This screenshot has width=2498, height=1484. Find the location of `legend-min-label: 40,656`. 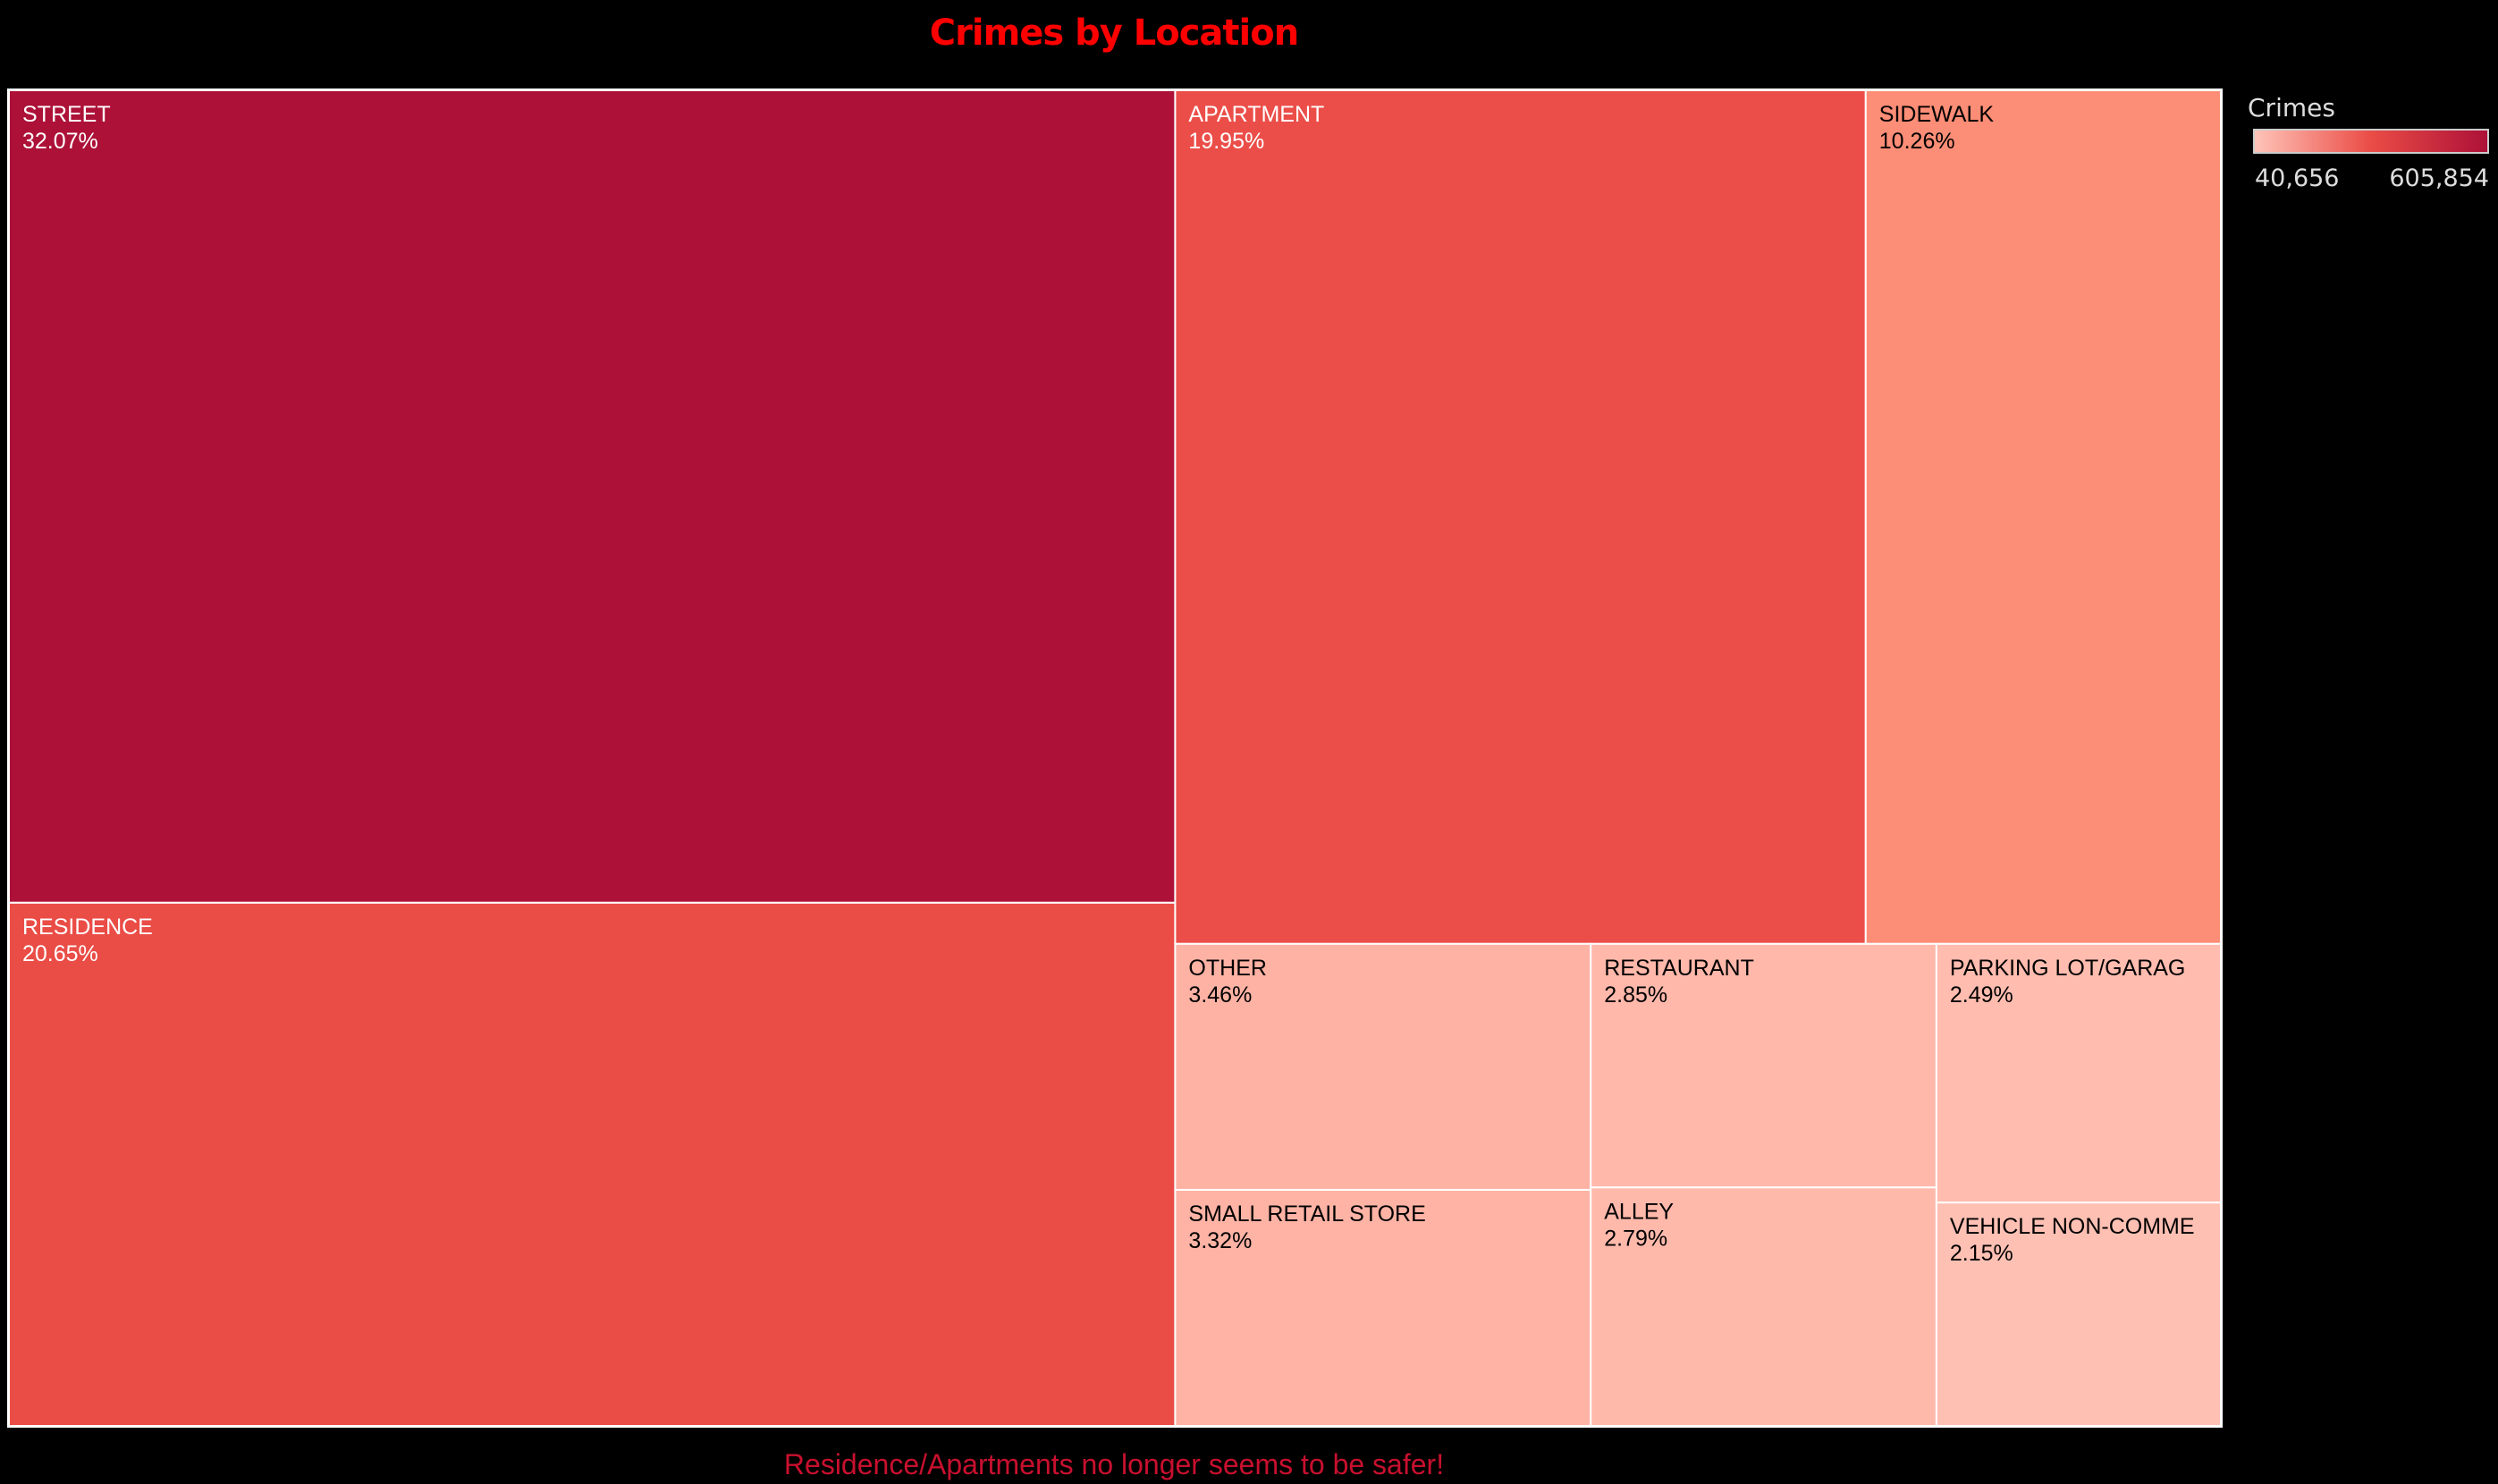

legend-min-label: 40,656 is located at coordinates (2297, 178).